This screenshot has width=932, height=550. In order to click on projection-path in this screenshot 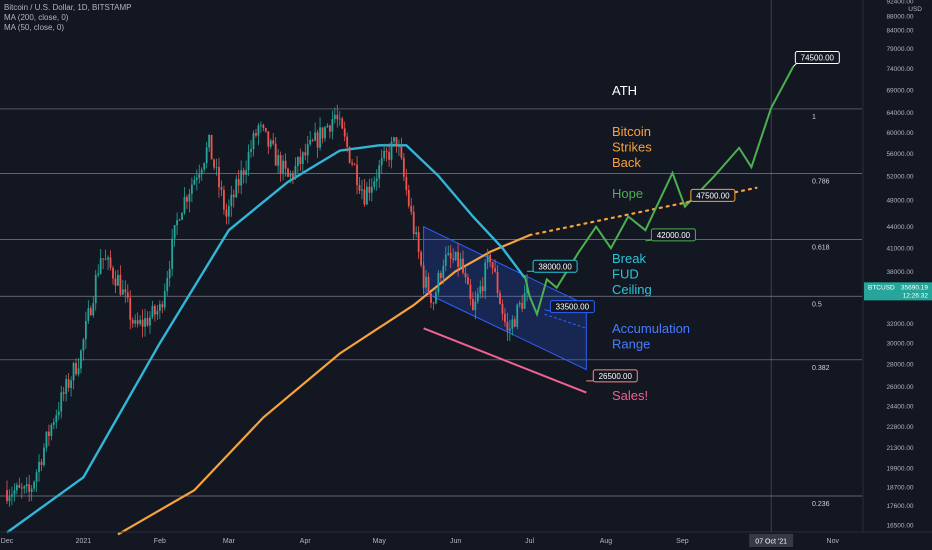, I will do `click(659, 192)`.